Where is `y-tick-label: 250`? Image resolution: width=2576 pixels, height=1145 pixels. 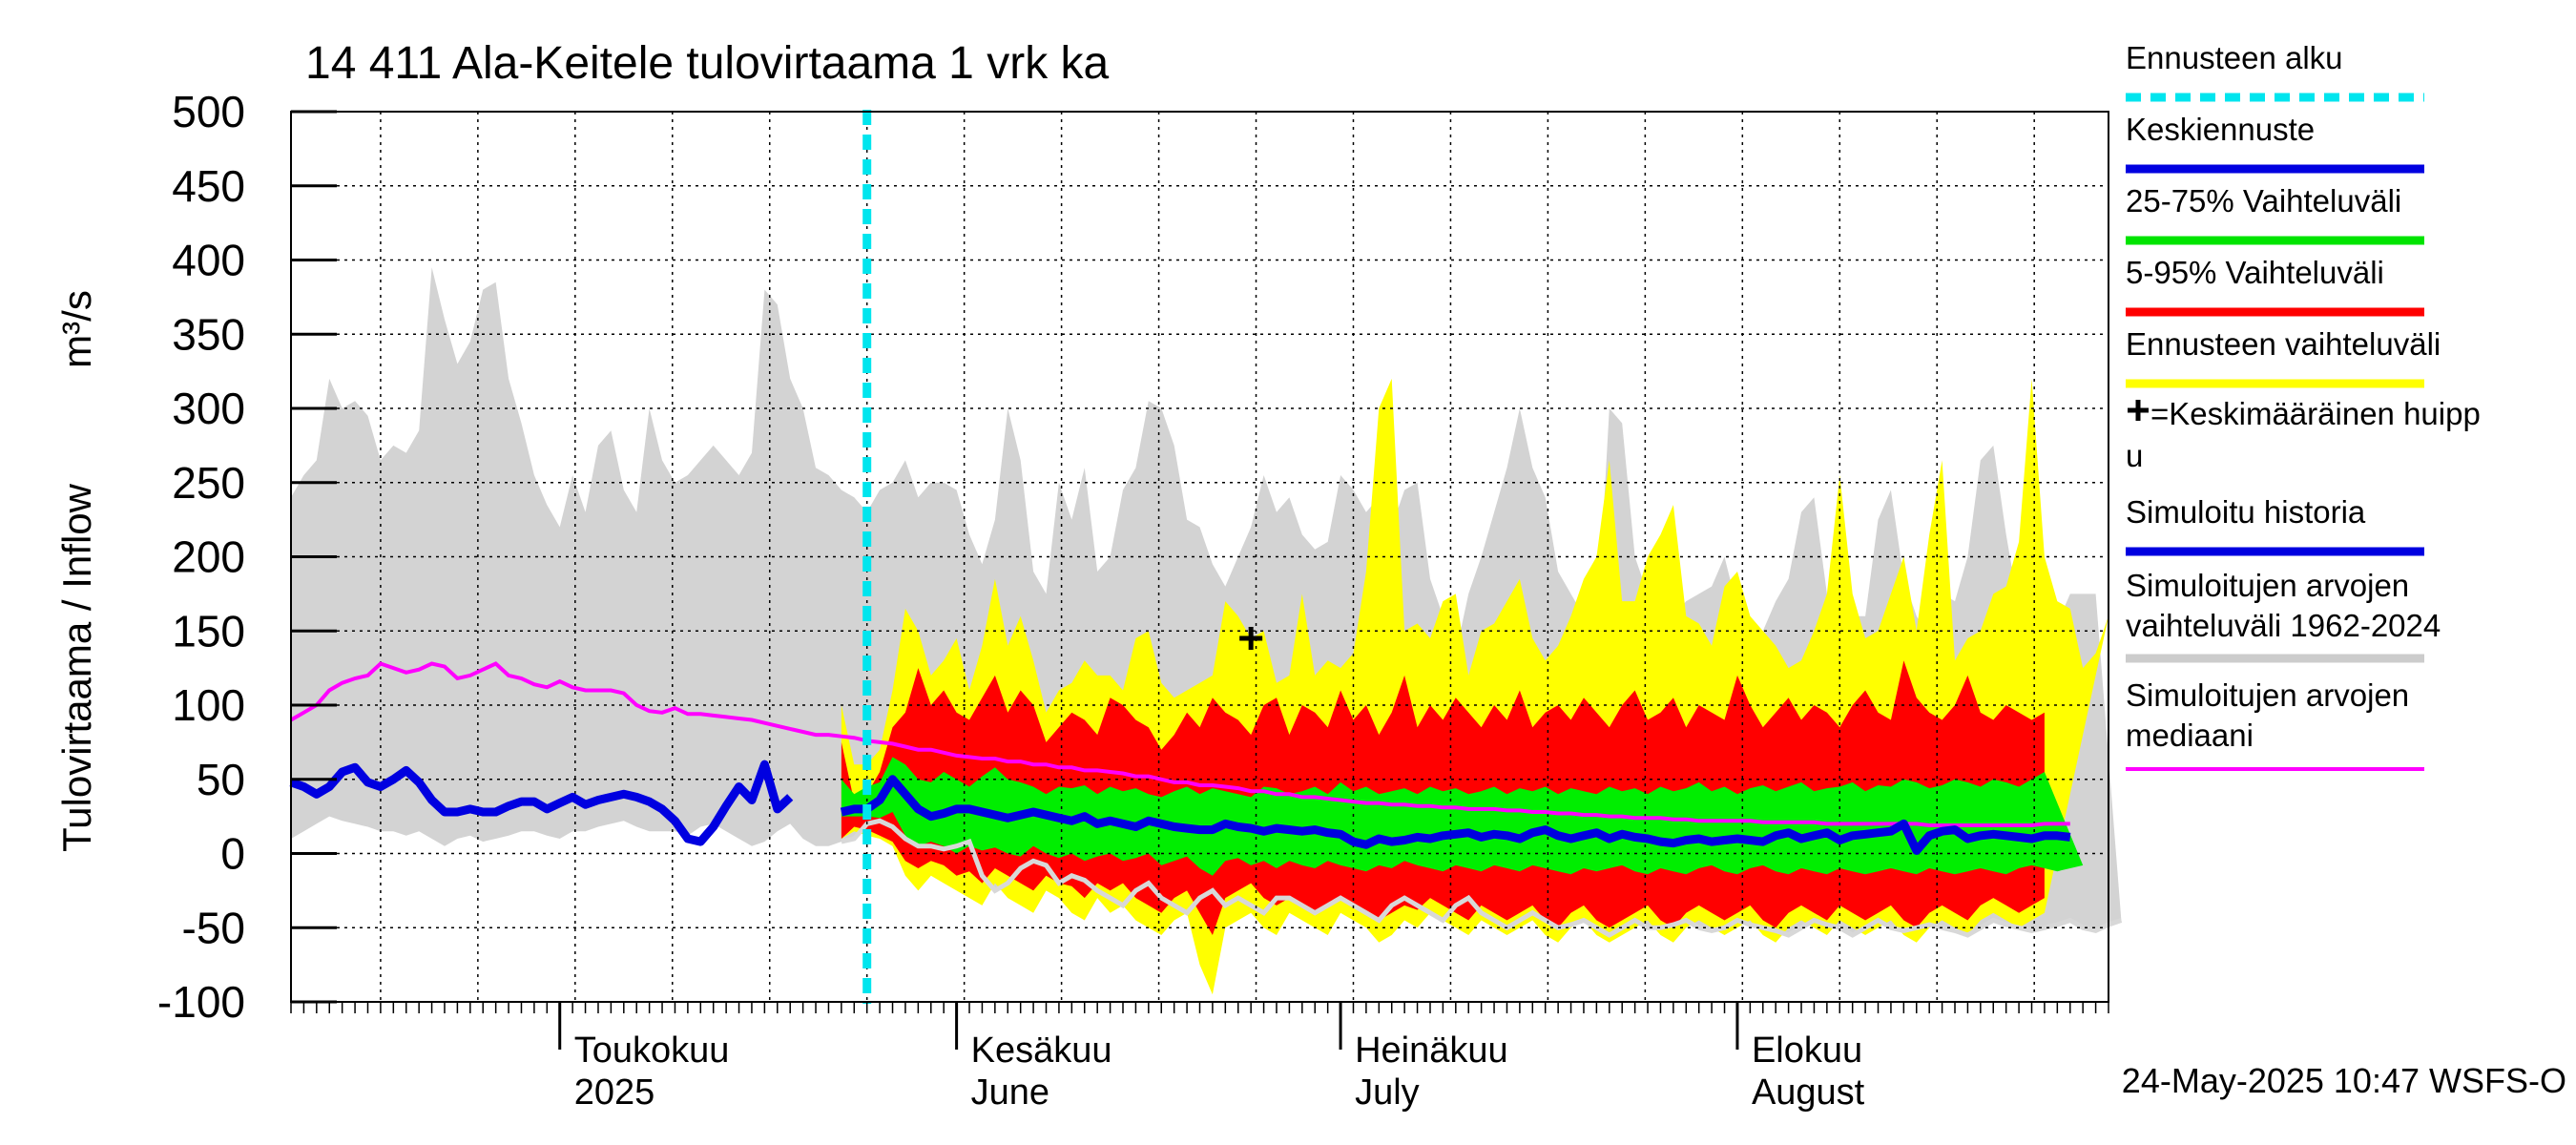 y-tick-label: 250 is located at coordinates (208, 483).